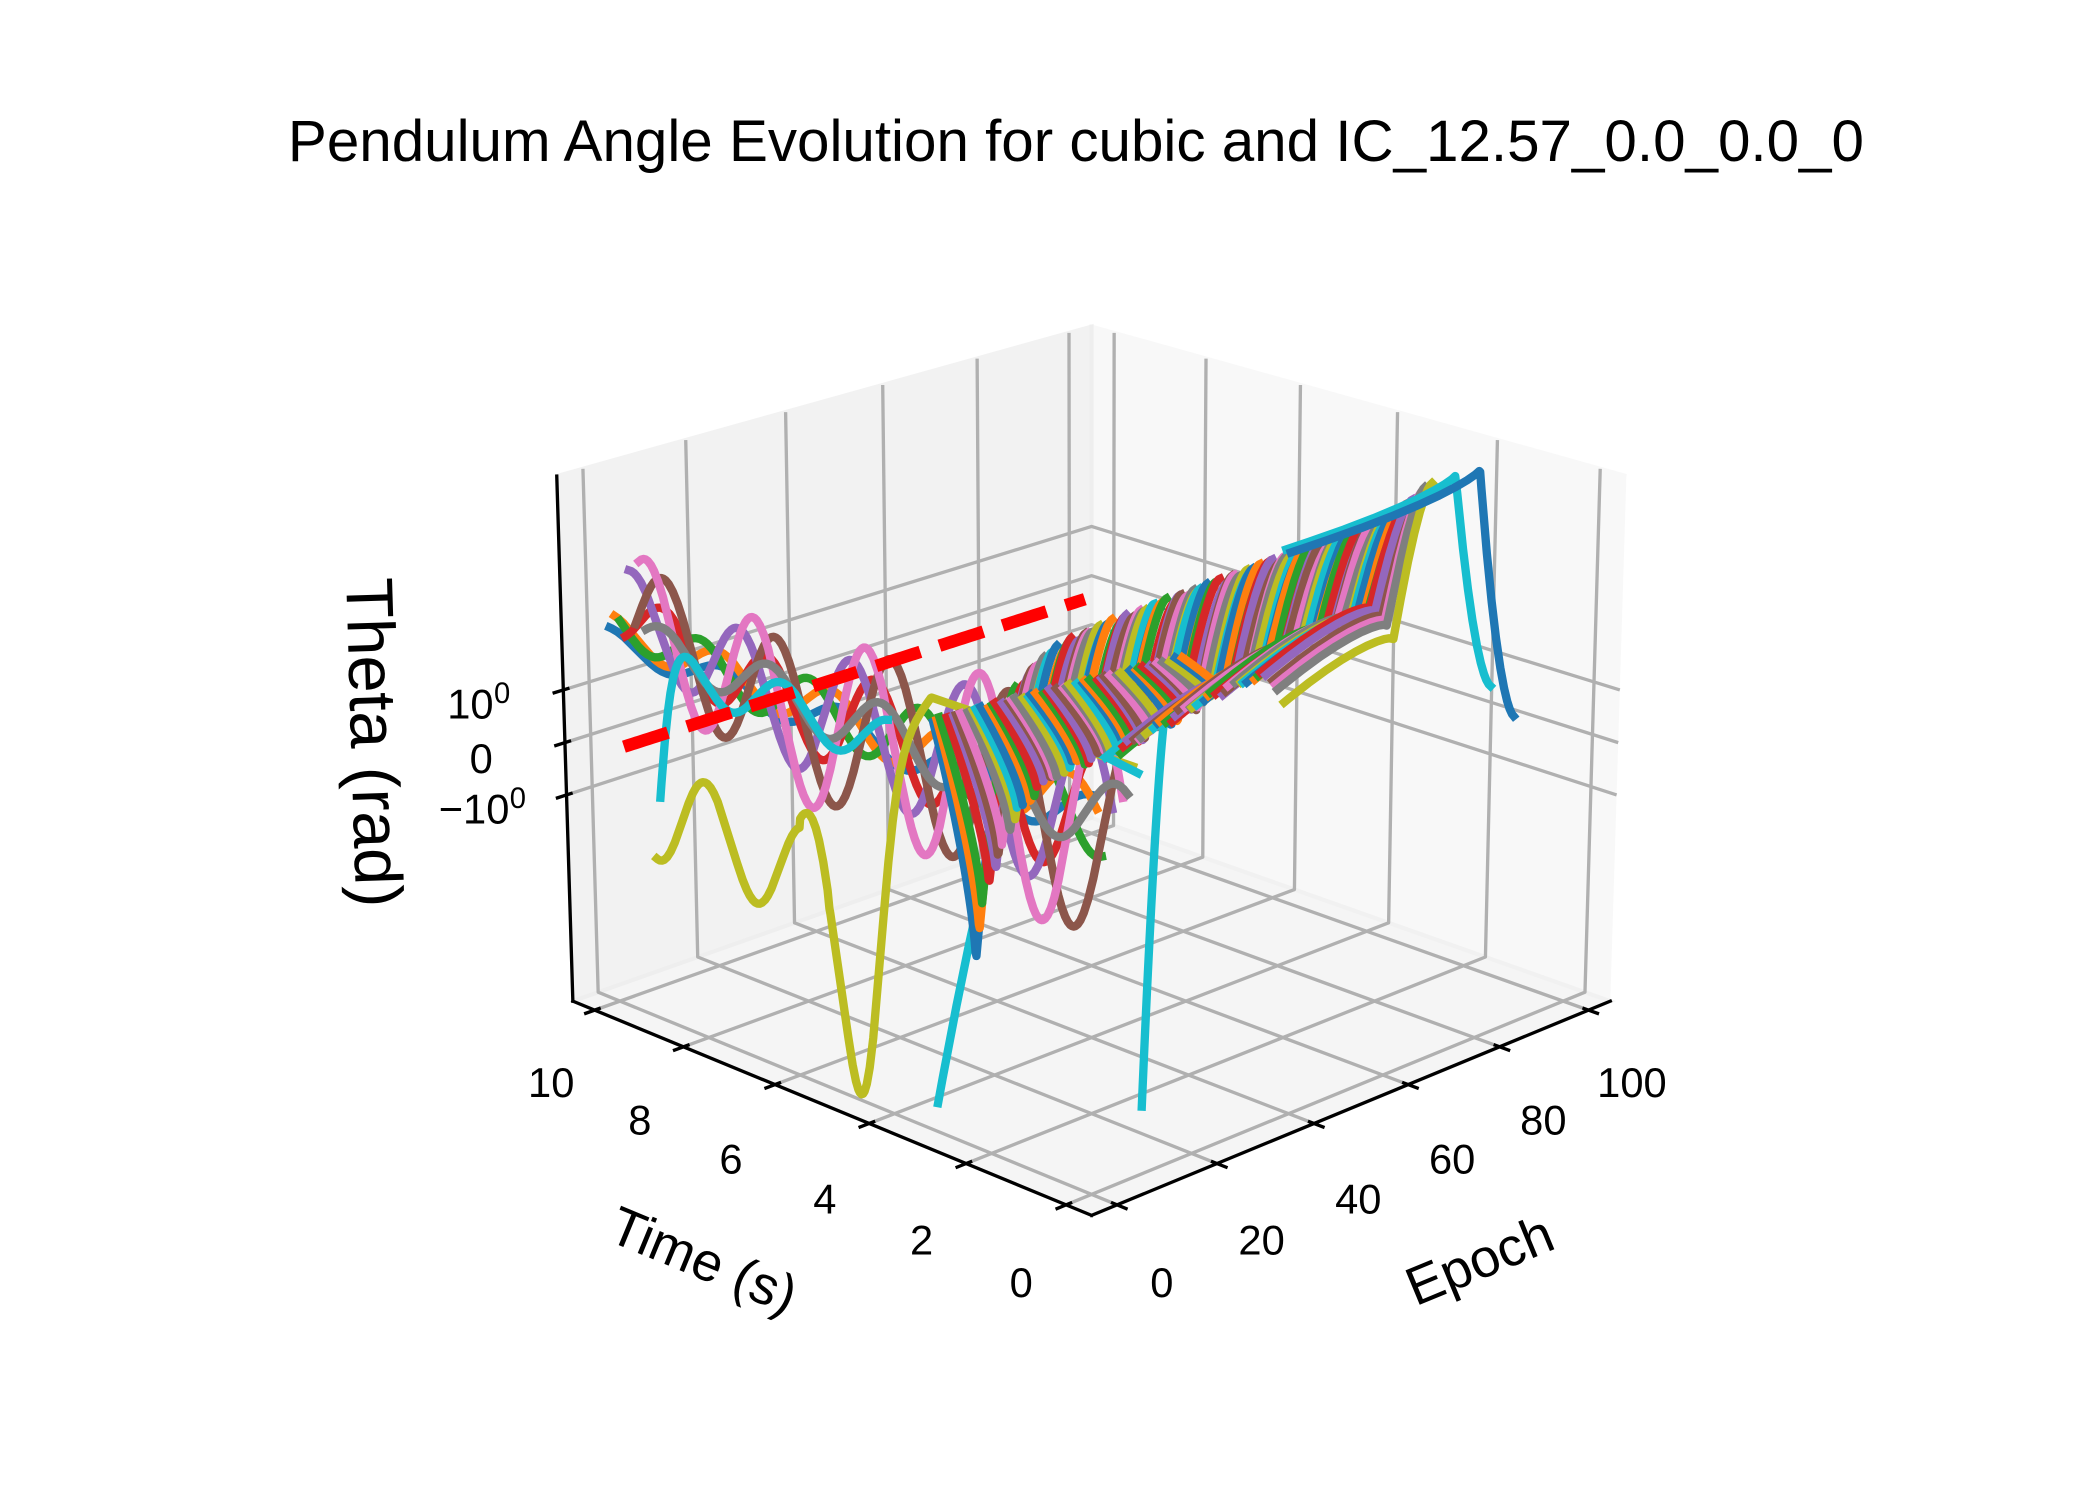 The width and height of the screenshot is (2100, 1500). What do you see at coordinates (373, 743) in the screenshot?
I see `svg-text: Theta (rad)` at bounding box center [373, 743].